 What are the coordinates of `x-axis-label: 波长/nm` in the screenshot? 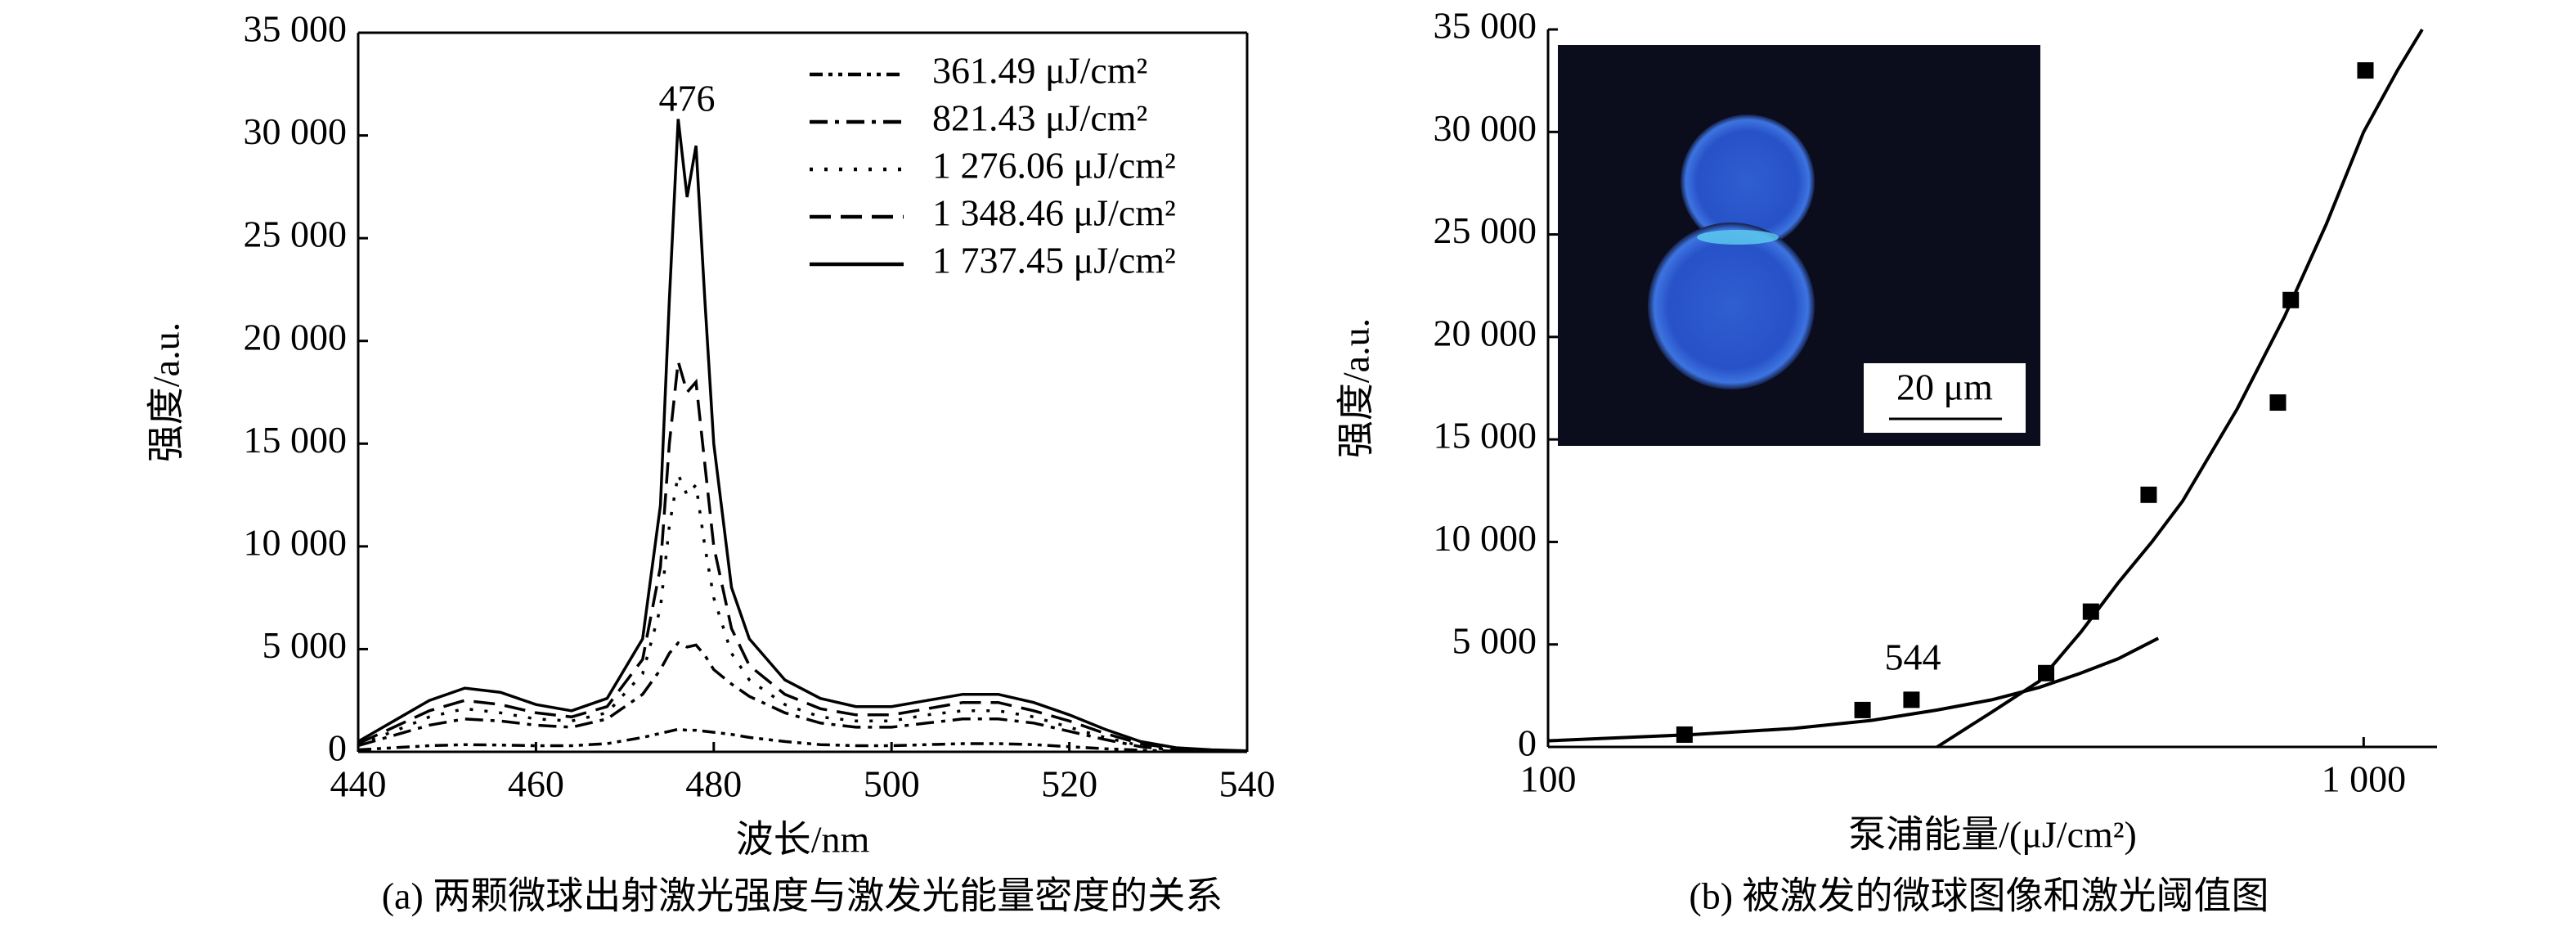 It's located at (803, 840).